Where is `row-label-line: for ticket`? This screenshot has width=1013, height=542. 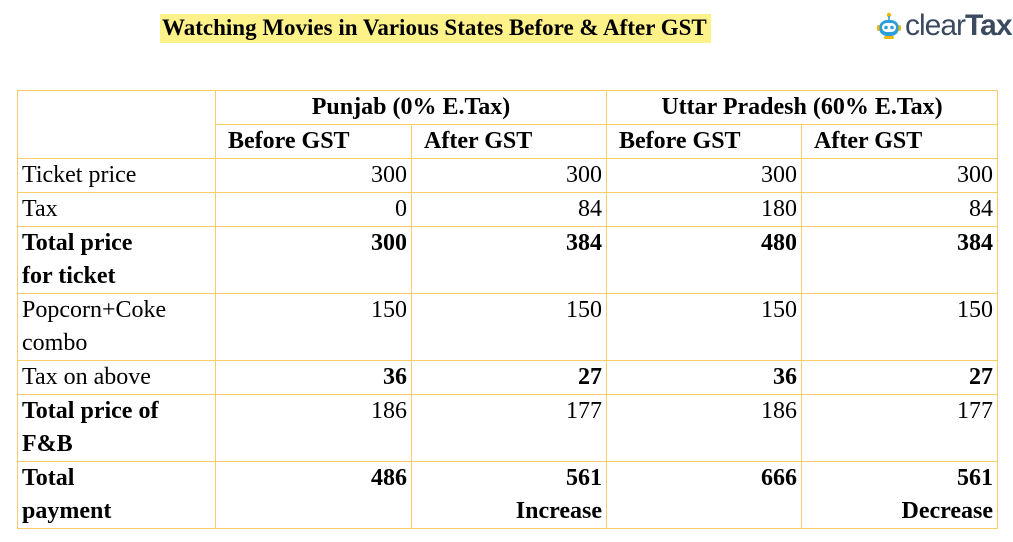 row-label-line: for ticket is located at coordinates (69, 276).